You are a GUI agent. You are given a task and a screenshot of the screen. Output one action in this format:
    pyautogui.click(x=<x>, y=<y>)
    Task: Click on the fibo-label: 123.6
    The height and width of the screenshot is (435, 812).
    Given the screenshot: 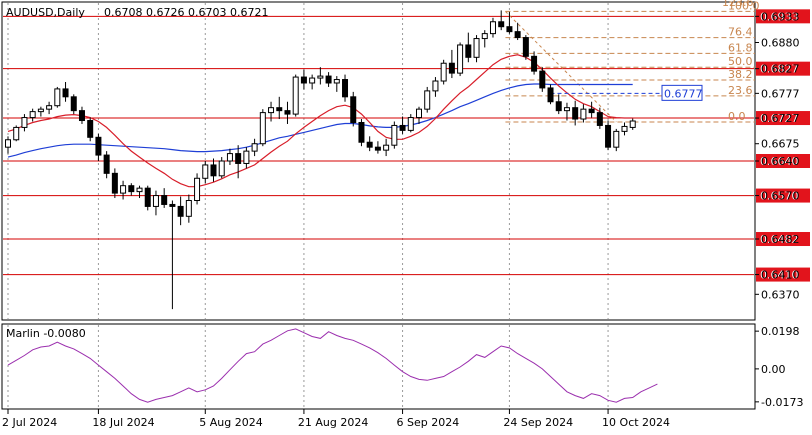 What is the action you would take?
    pyautogui.click(x=738, y=4)
    